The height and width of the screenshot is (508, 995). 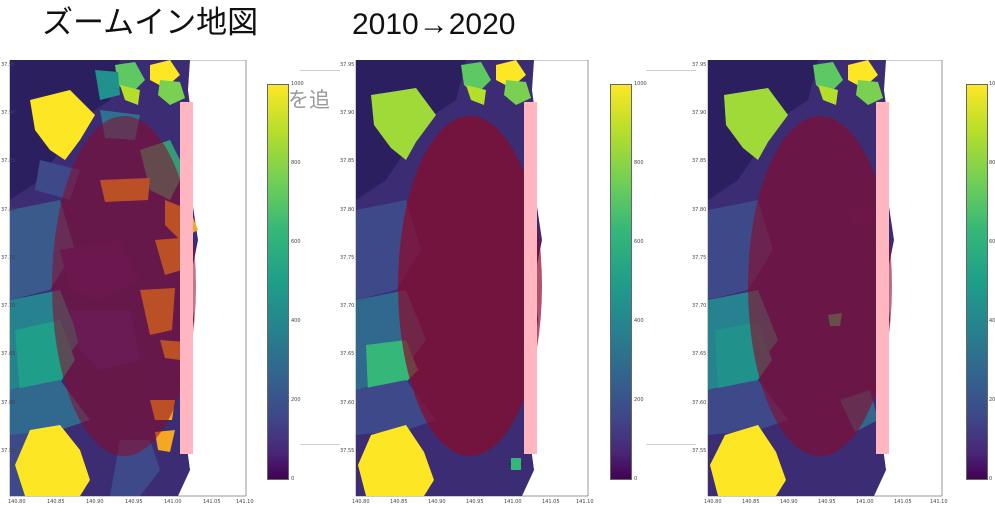 I want to click on page-title: ズームイン地図, so click(x=150, y=23).